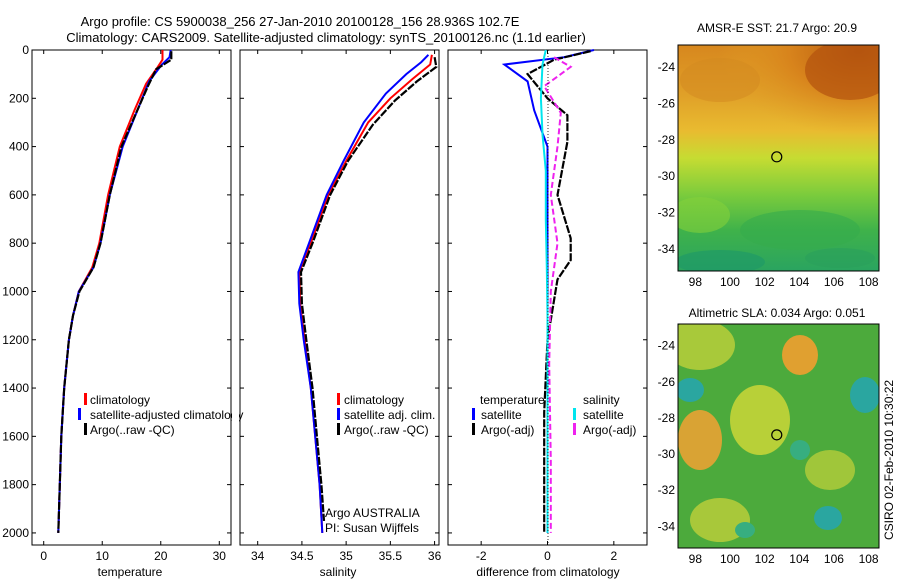 The height and width of the screenshot is (580, 900). I want to click on series-line-temperature-satellite, so click(548, 291).